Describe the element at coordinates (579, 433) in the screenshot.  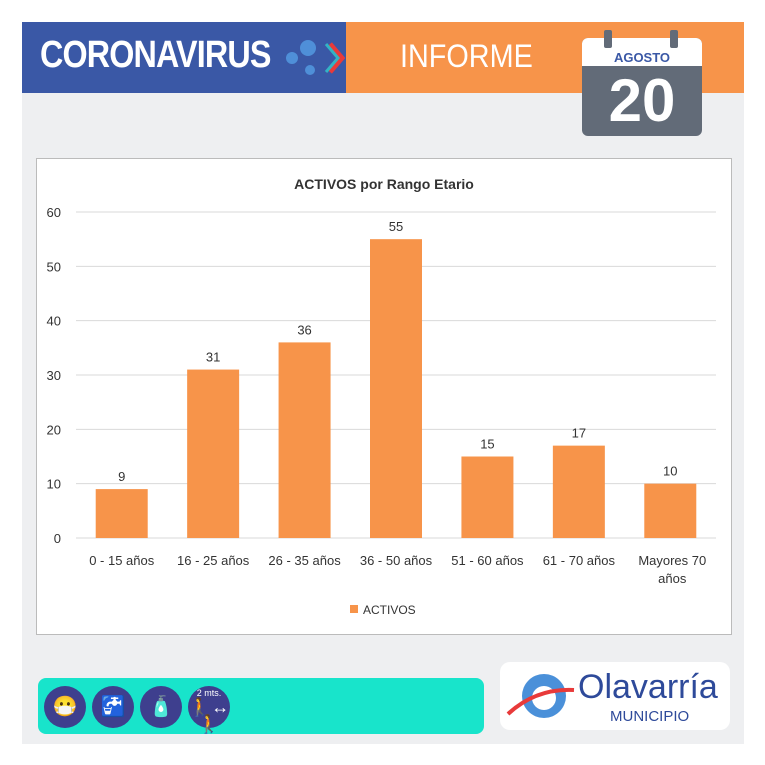
I see `data-label: 17` at that location.